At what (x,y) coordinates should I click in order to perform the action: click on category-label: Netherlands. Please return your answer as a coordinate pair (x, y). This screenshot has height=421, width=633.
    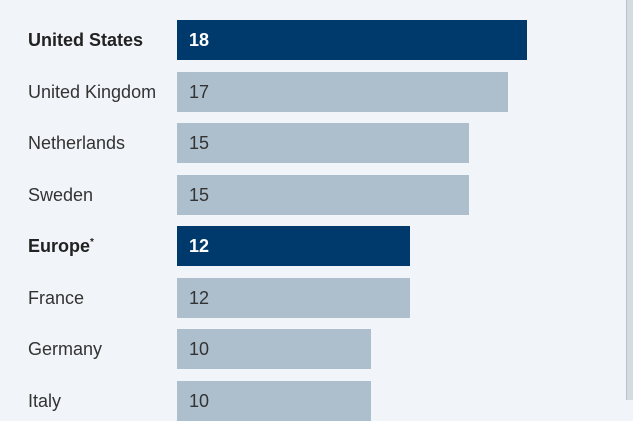
    Looking at the image, I should click on (76, 143).